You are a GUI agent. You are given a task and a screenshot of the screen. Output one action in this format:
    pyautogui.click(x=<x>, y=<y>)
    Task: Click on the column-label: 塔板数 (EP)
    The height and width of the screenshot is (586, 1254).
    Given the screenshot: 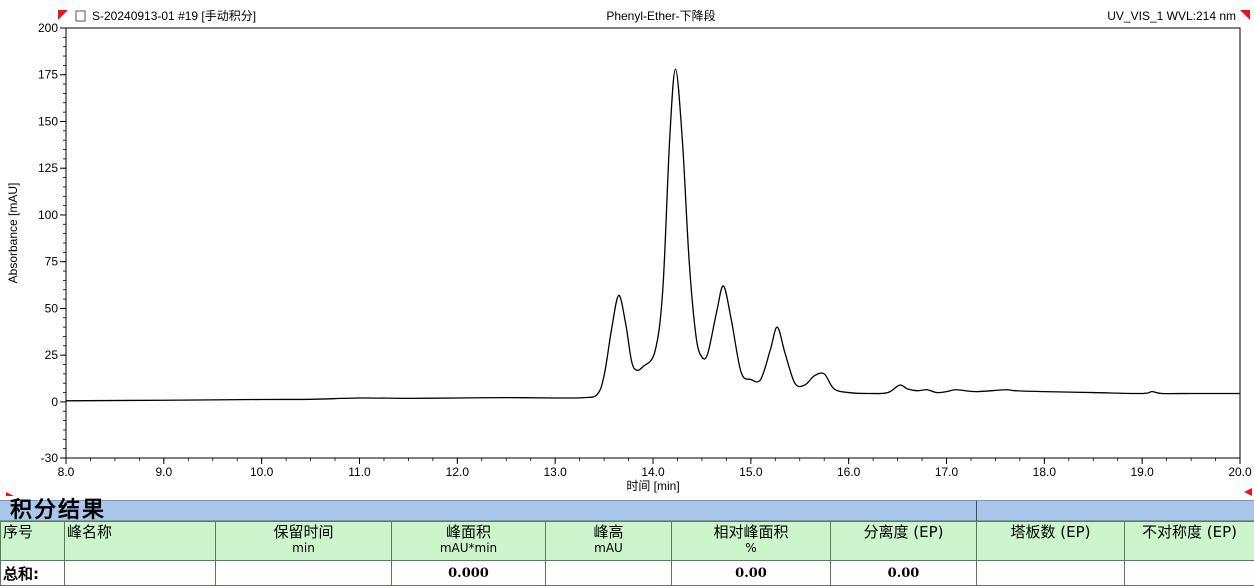 What is the action you would take?
    pyautogui.click(x=1050, y=532)
    